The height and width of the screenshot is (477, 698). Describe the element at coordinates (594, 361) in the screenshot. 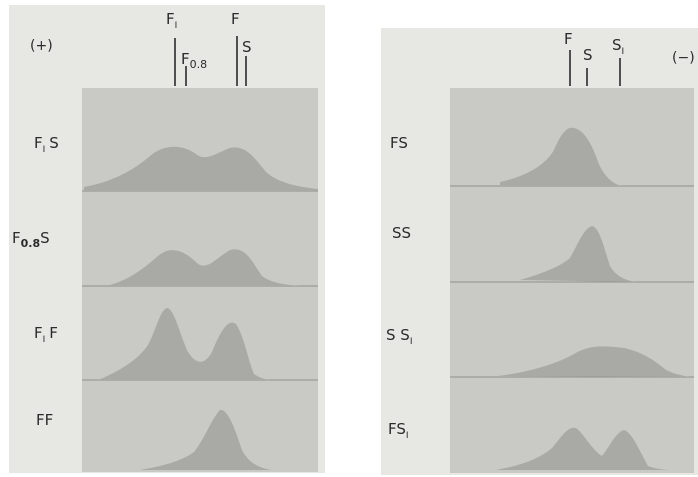

I see `trace-ss1` at that location.